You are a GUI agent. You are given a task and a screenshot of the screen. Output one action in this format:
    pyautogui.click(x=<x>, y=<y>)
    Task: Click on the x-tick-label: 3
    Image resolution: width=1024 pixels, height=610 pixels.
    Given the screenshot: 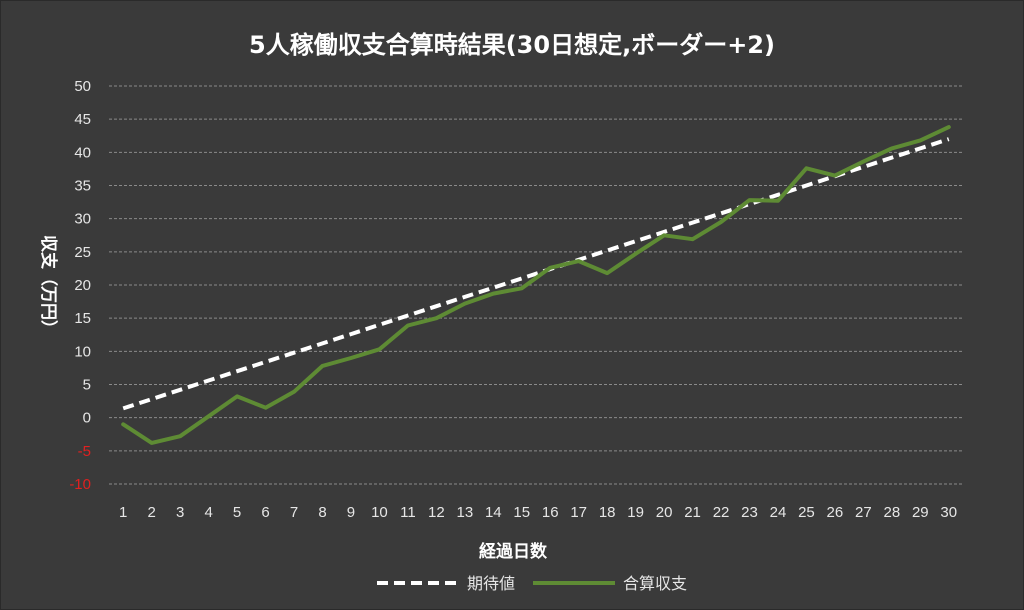 What is the action you would take?
    pyautogui.click(x=180, y=512)
    